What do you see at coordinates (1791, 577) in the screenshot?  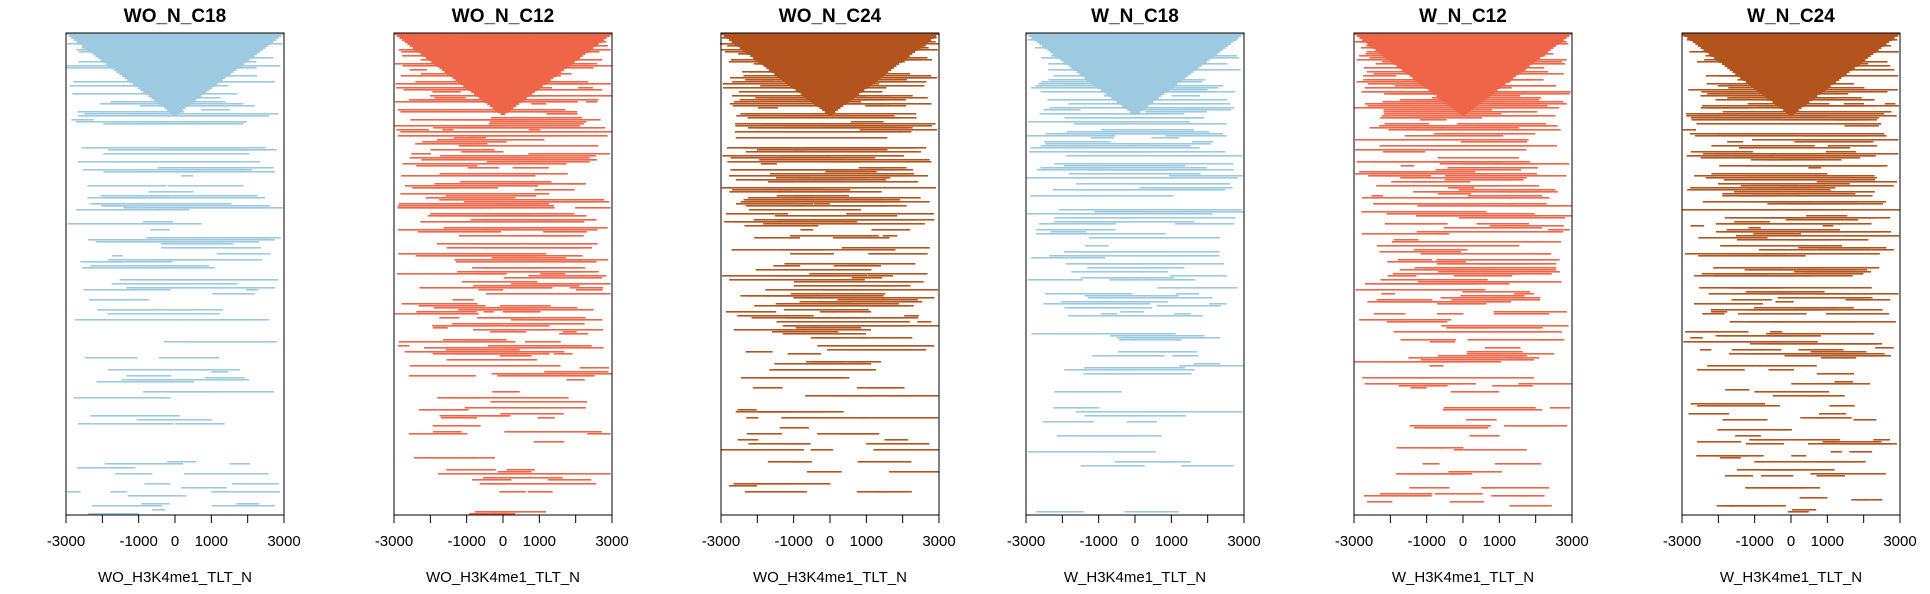 I see `x-axis-label: W_H3K4me1_TLT_N` at bounding box center [1791, 577].